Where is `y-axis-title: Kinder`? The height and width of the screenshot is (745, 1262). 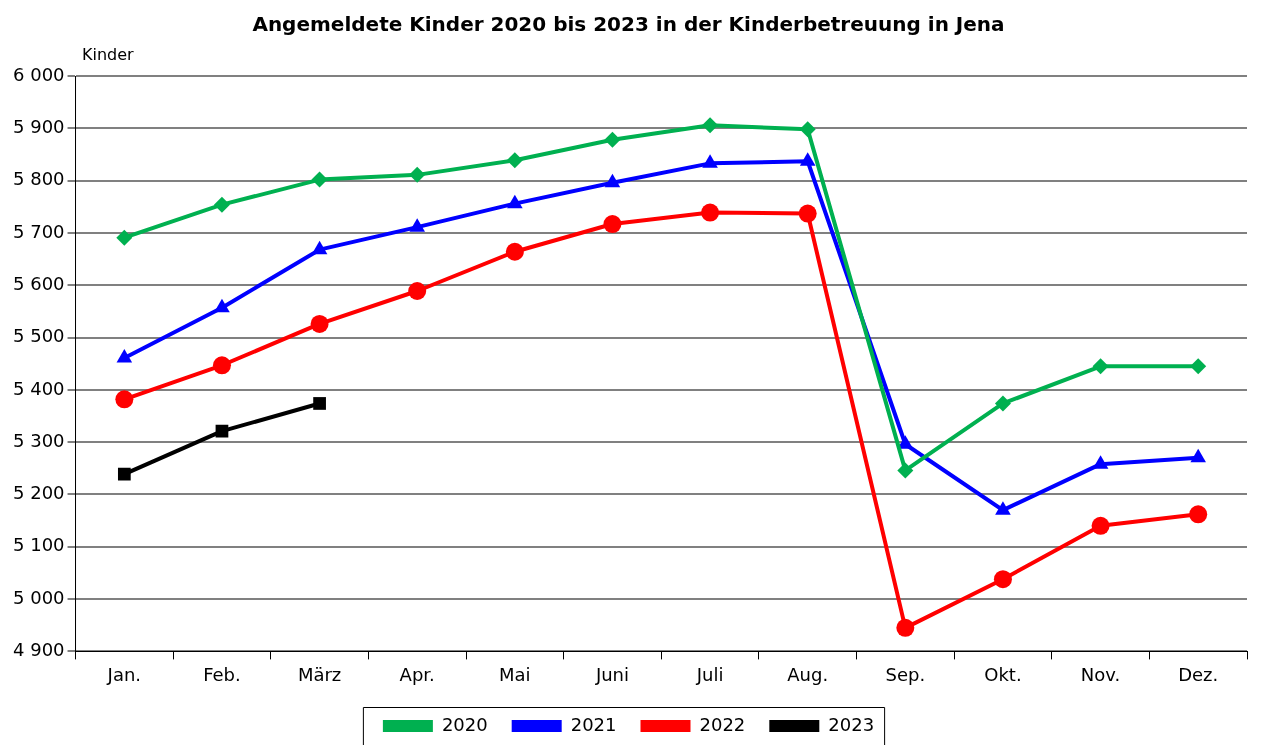
y-axis-title: Kinder is located at coordinates (108, 55).